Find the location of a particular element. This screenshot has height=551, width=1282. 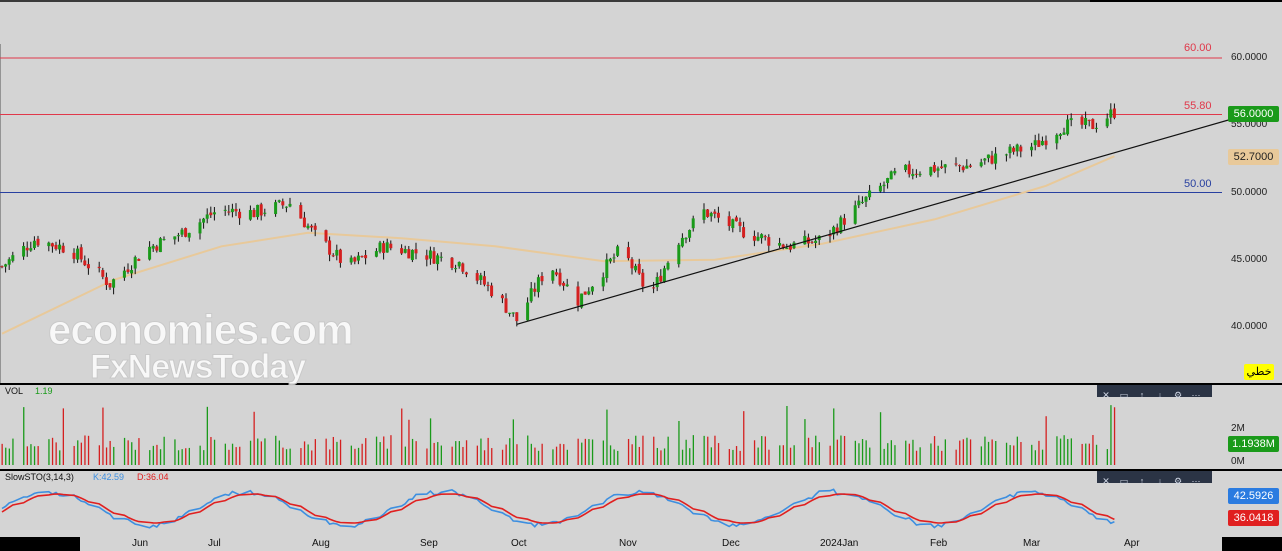

volume-tick-2m: 2M is located at coordinates (1238, 428).